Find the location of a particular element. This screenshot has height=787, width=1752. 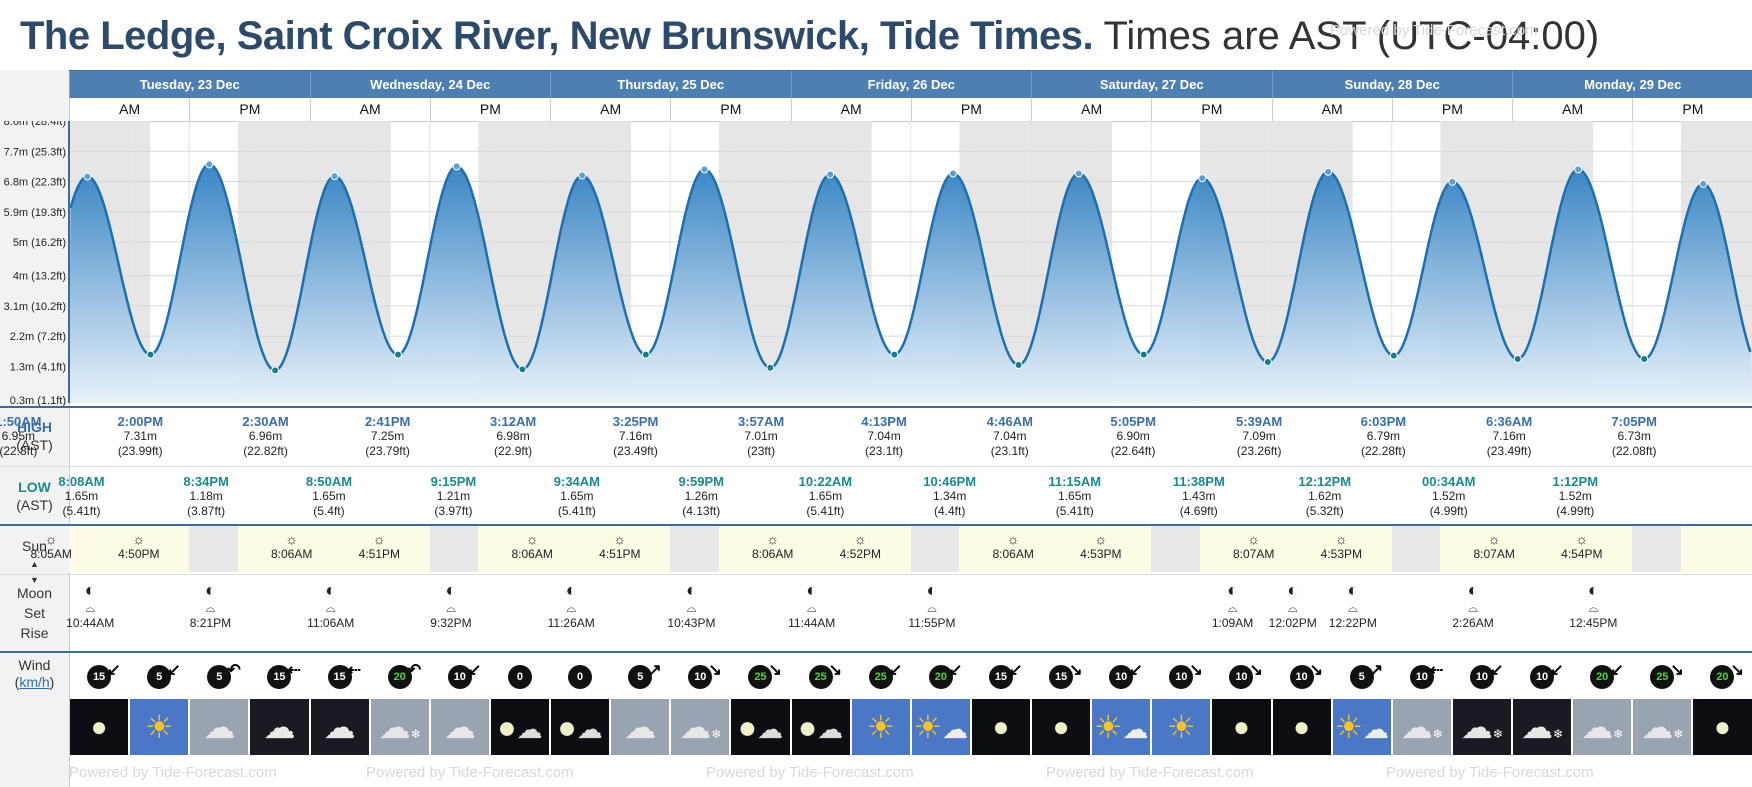

high-feet: (23ft) is located at coordinates (761, 451).